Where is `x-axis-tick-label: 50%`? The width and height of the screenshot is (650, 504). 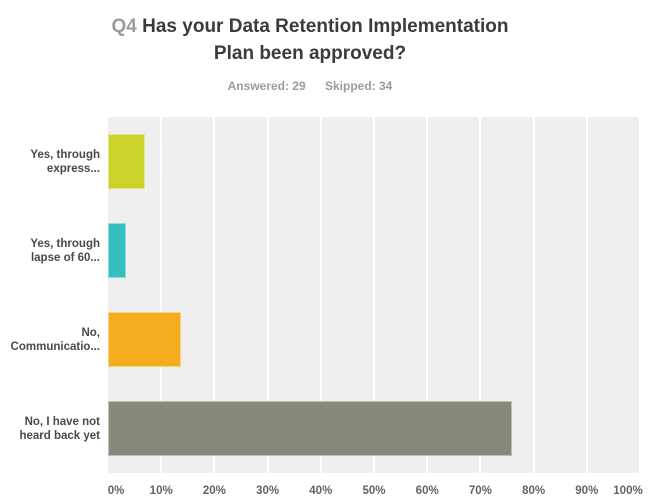
x-axis-tick-label: 50% is located at coordinates (374, 491).